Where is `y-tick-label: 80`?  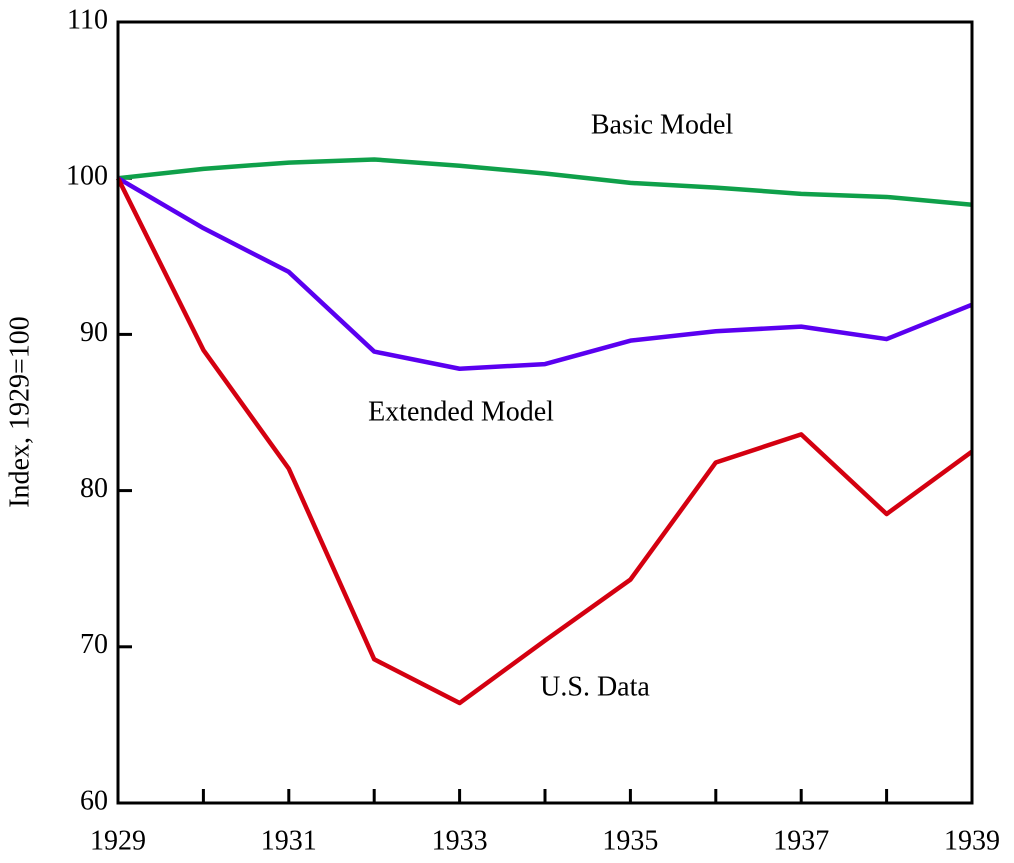 y-tick-label: 80 is located at coordinates (94, 488).